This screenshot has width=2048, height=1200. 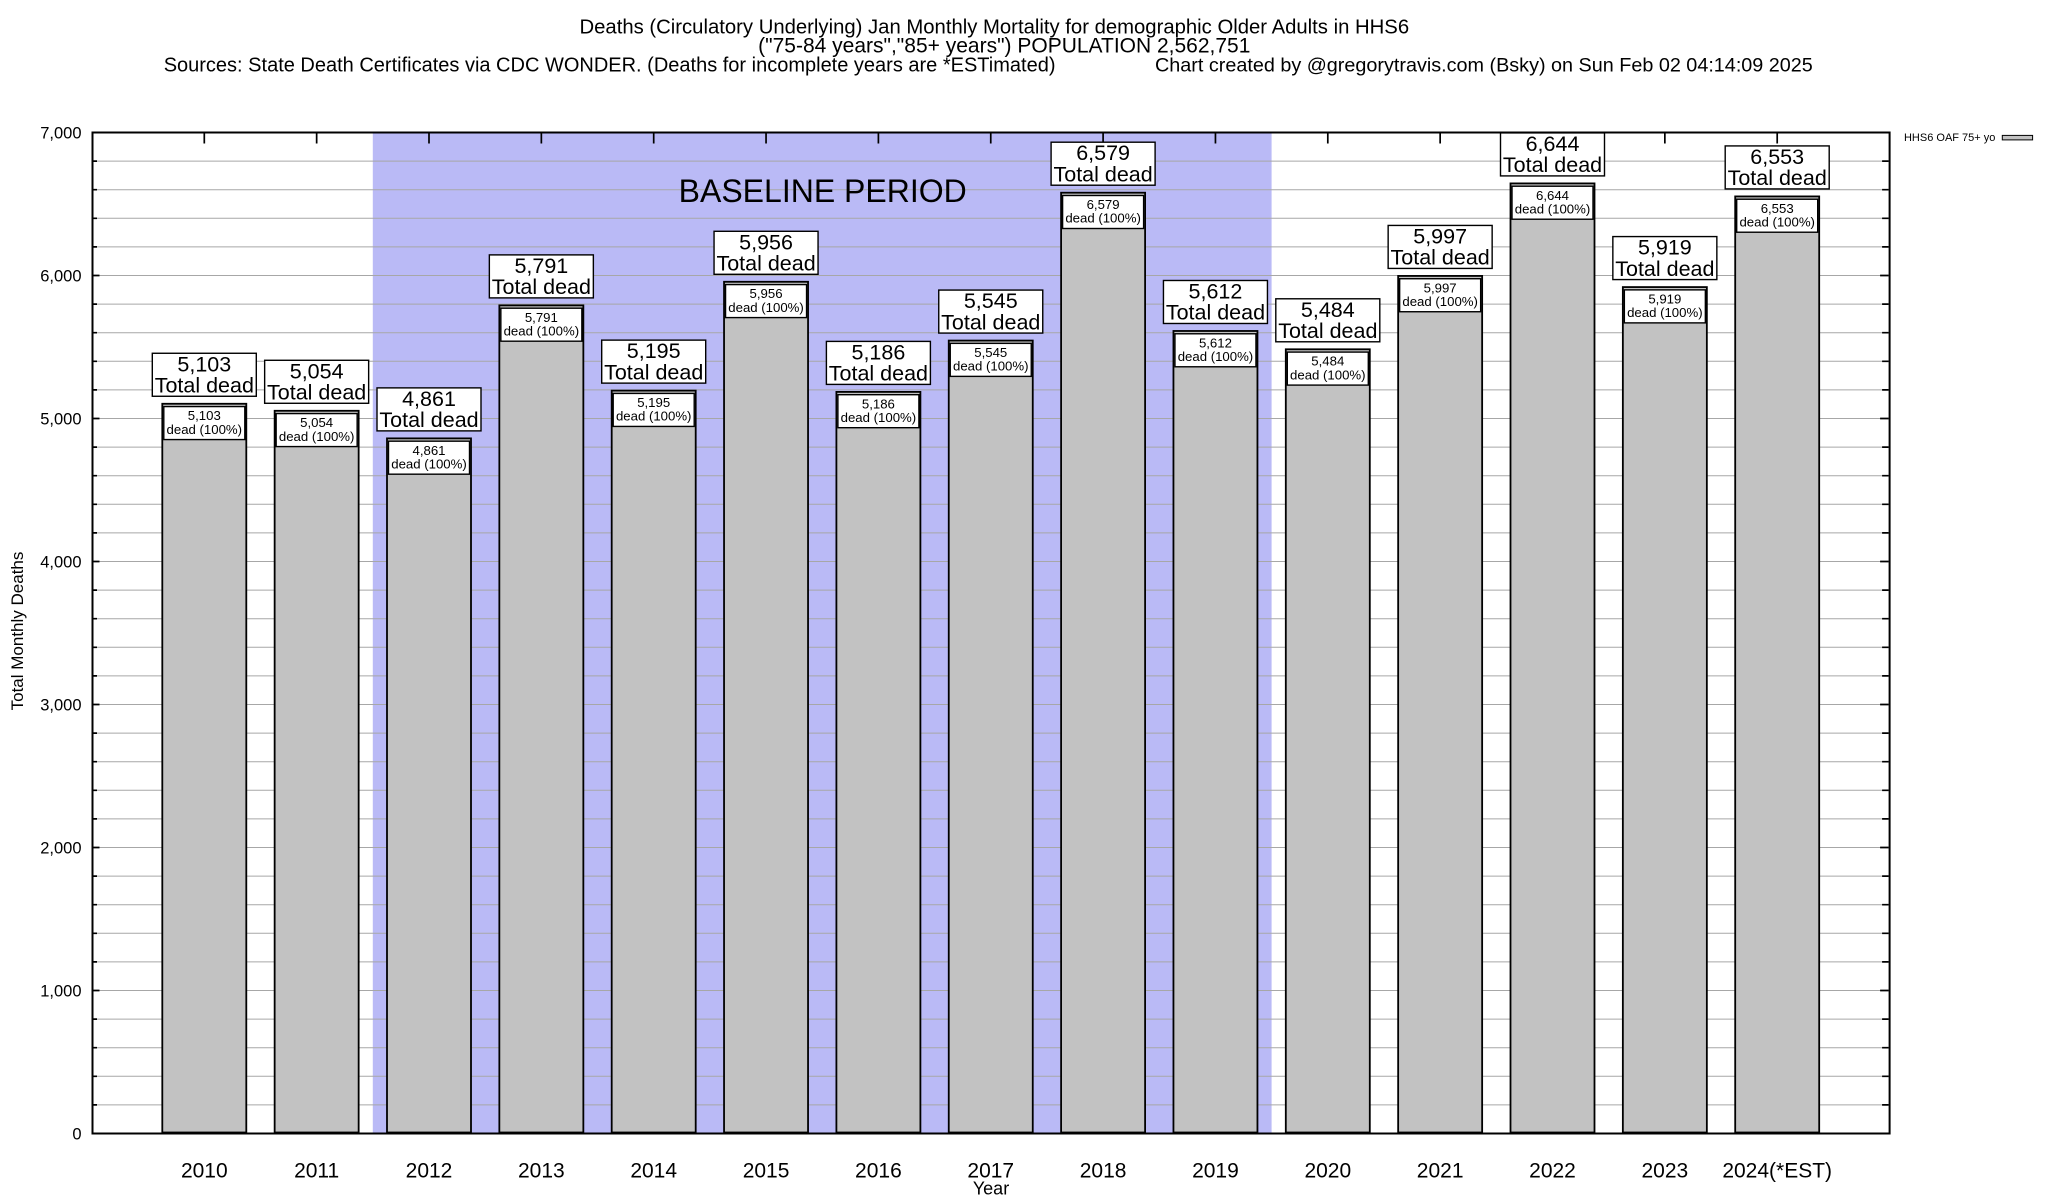 I want to click on svg-text: 2024(*EST), so click(x=1777, y=1170).